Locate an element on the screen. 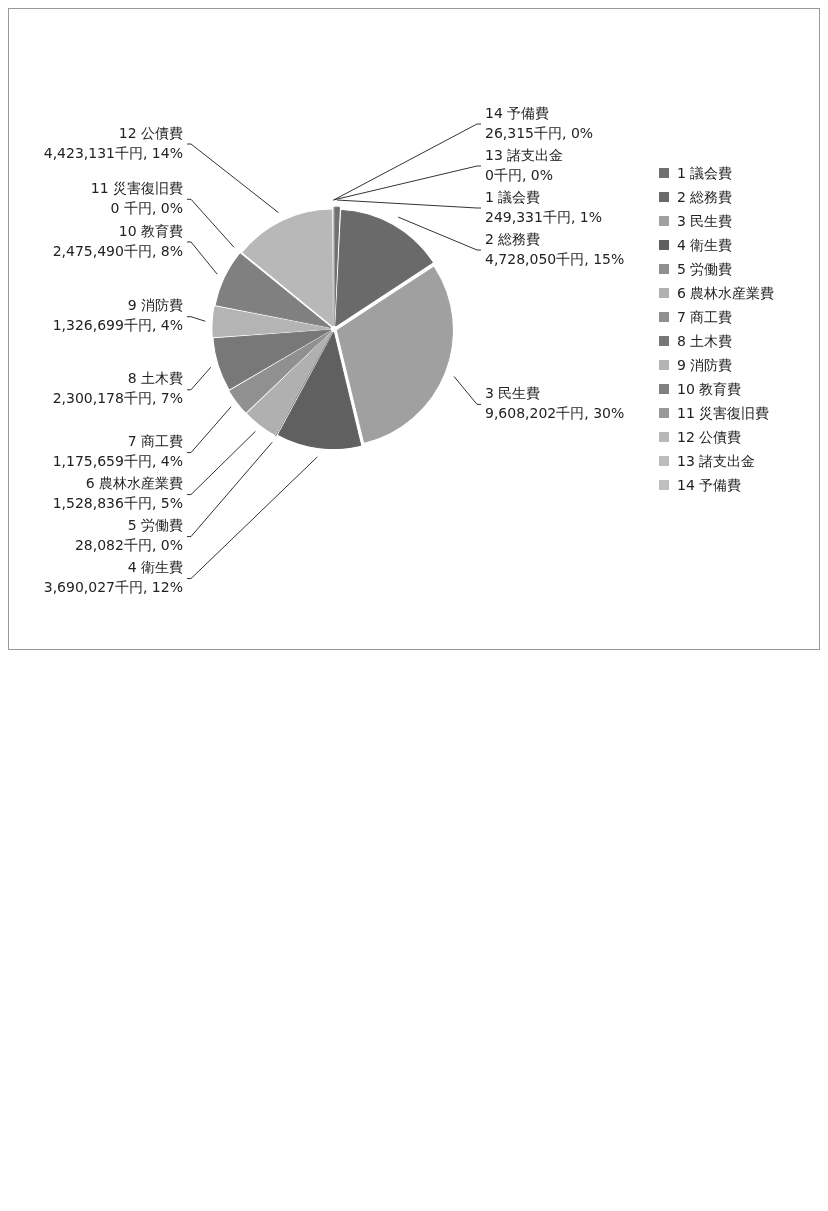 This screenshot has height=1211, width=828. slice-label: 1 議会費 is located at coordinates (513, 196).